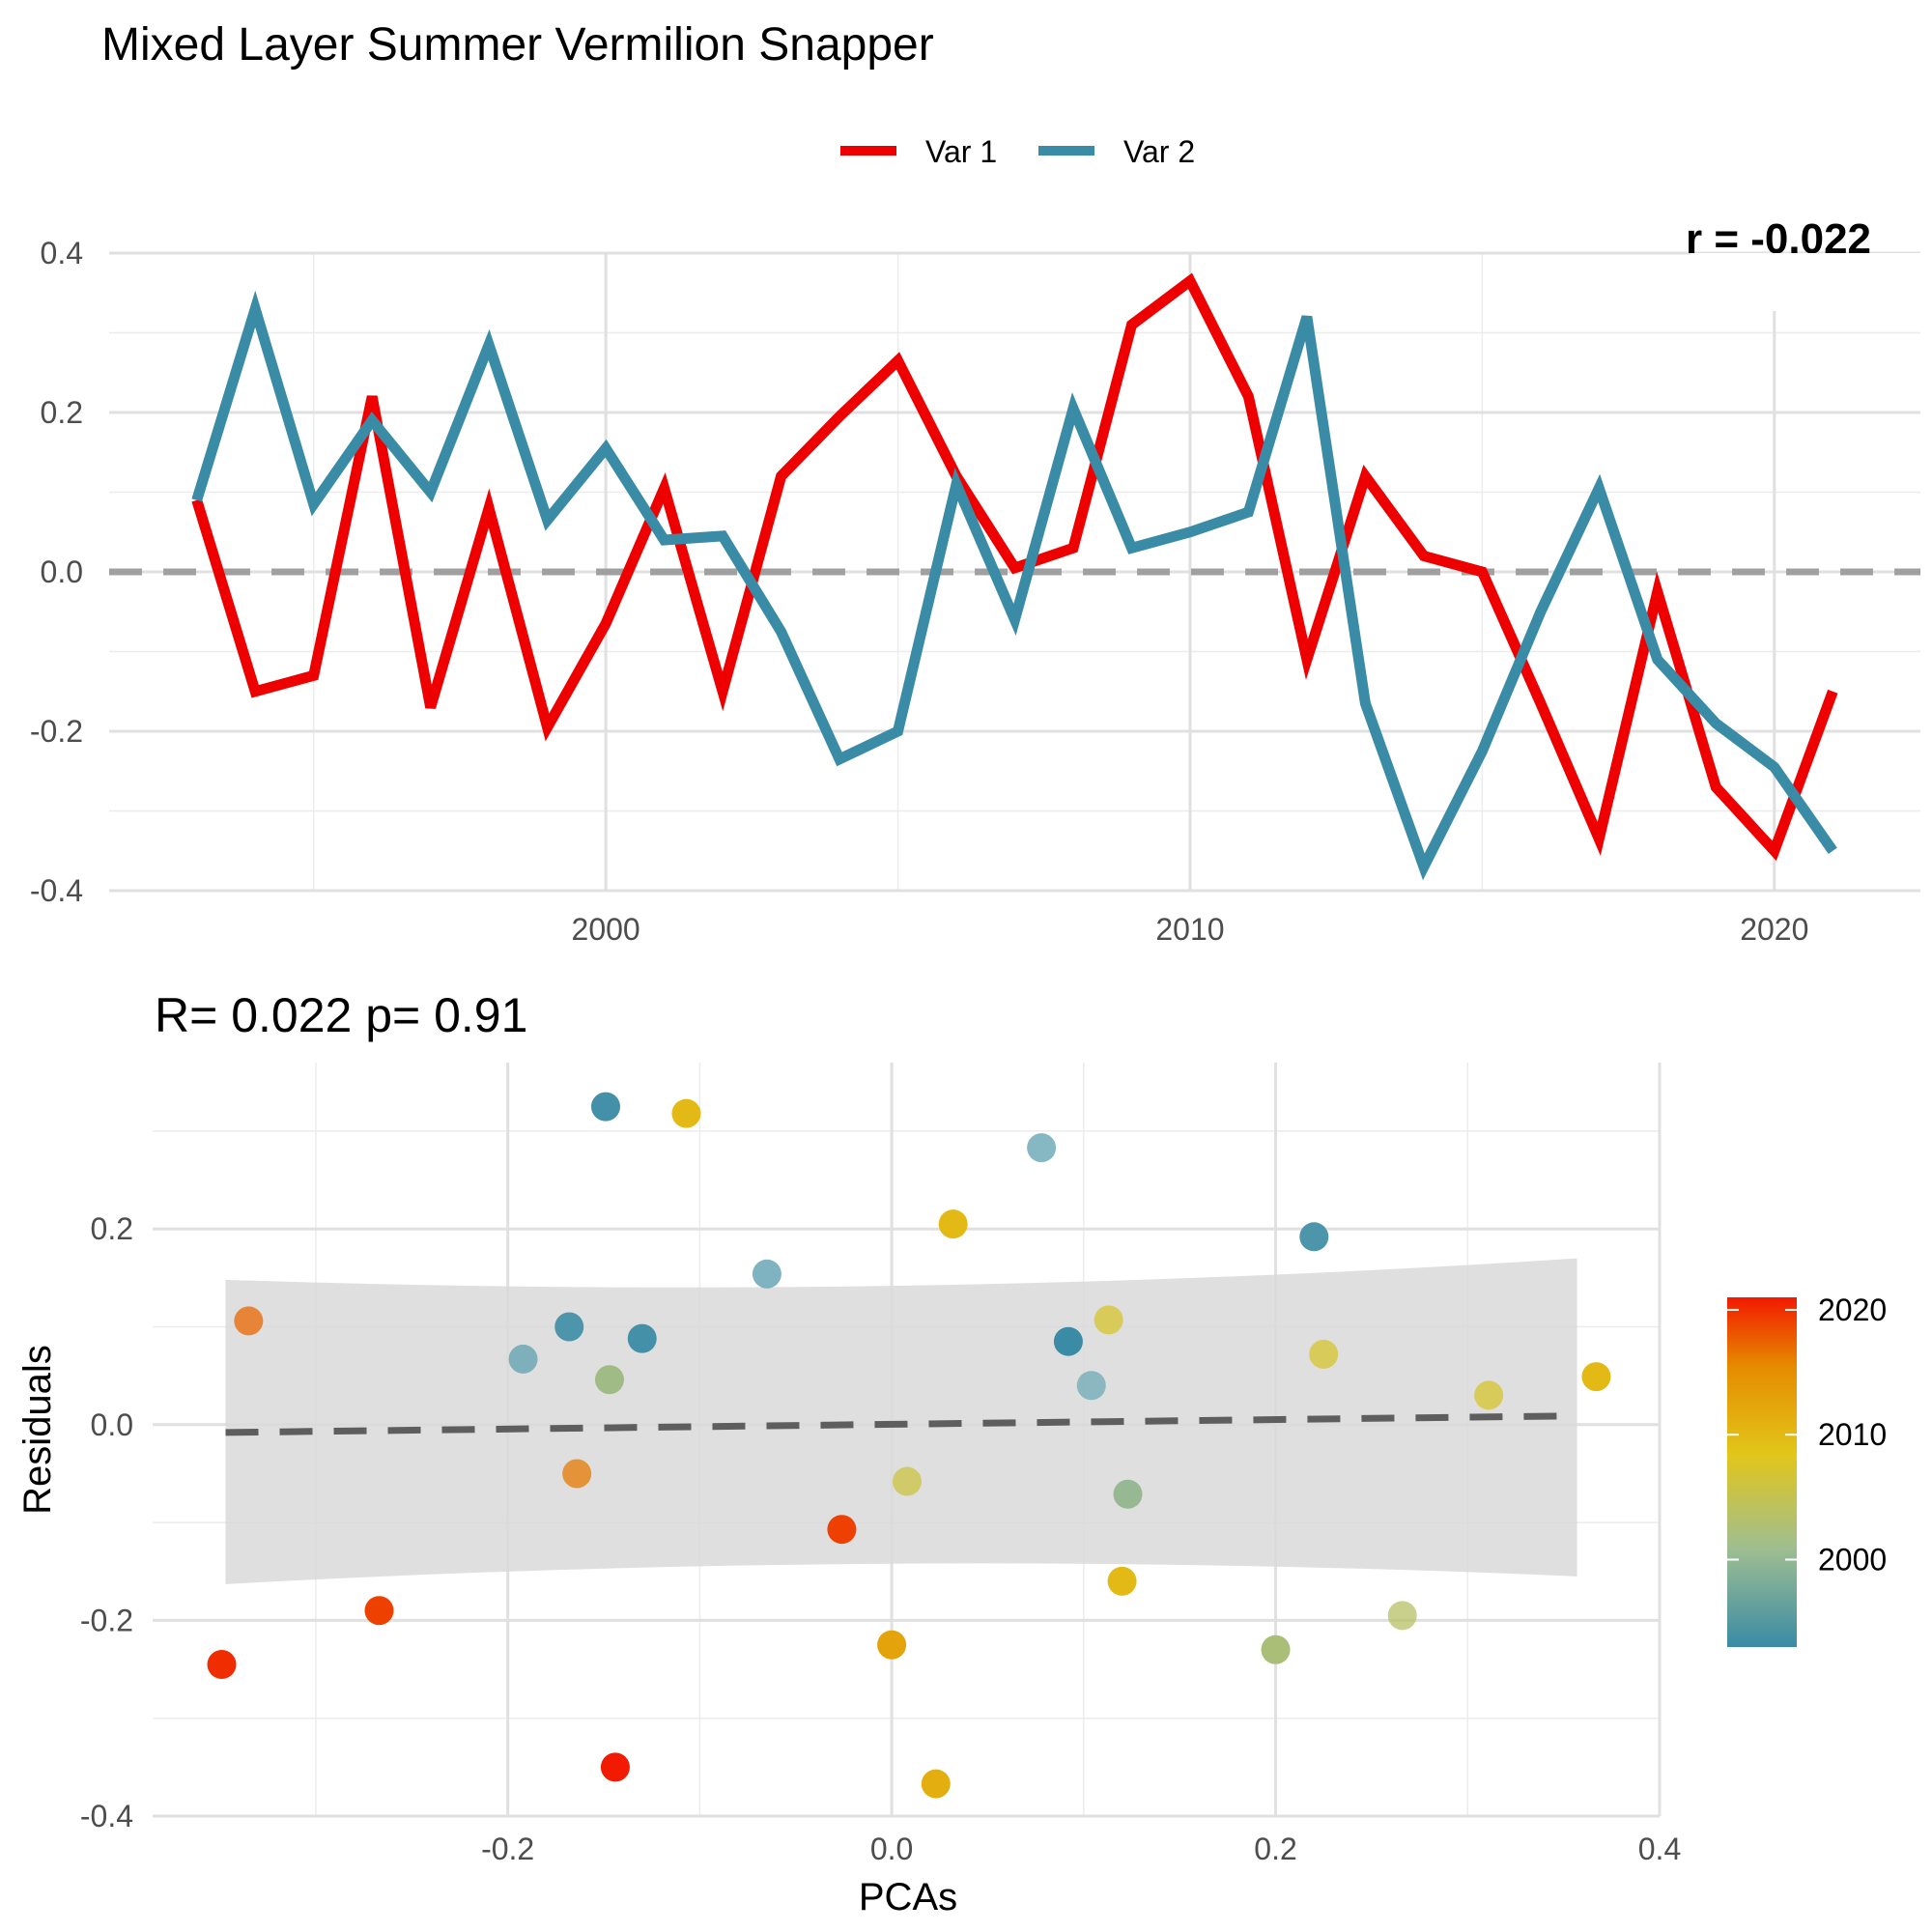 This screenshot has height=1932, width=1932. I want to click on x-tick-label: 0.0, so click(891, 1849).